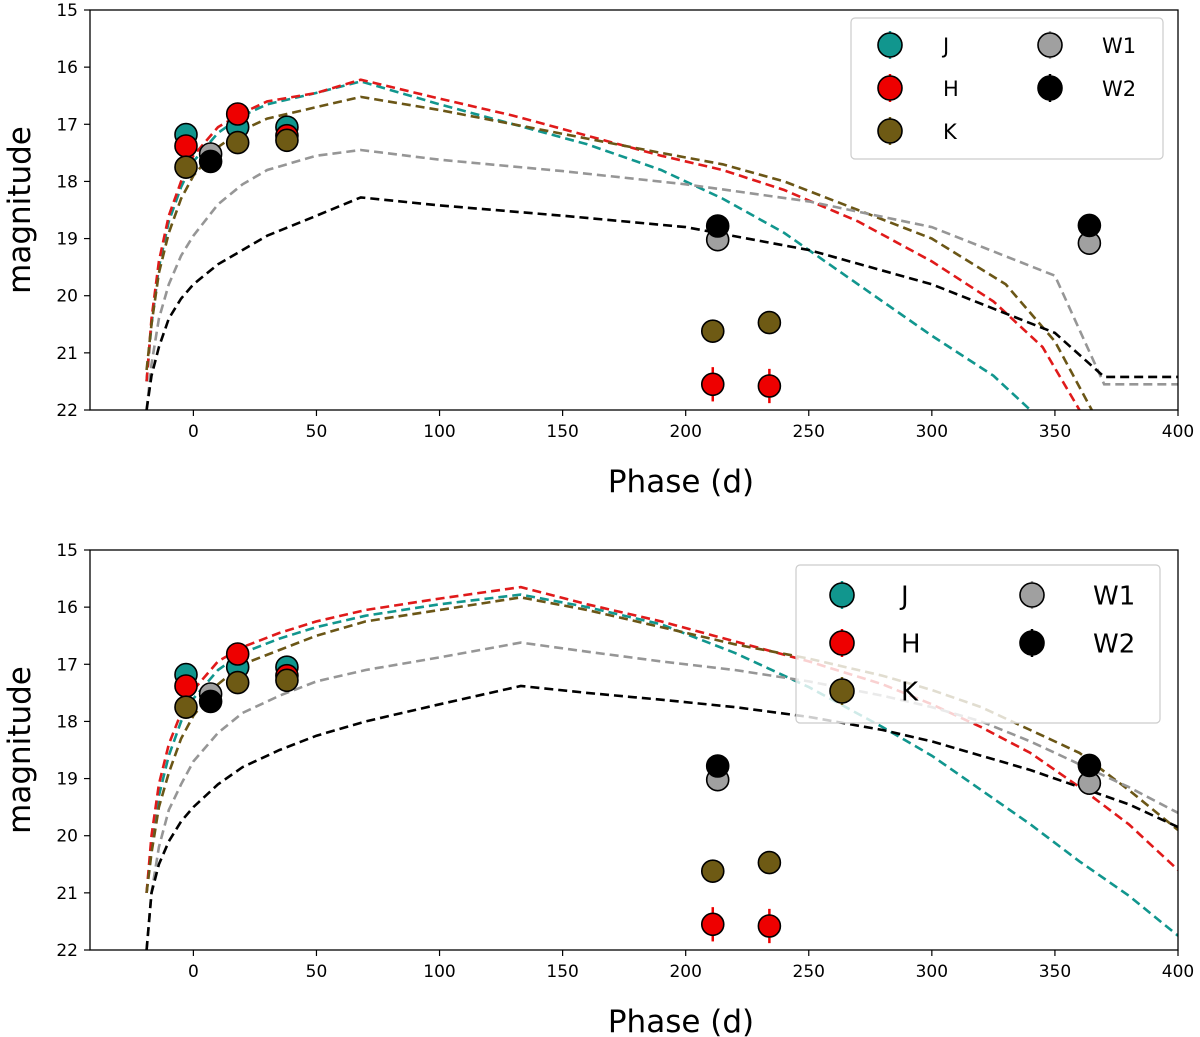 The width and height of the screenshot is (1200, 1037). What do you see at coordinates (193, 432) in the screenshot?
I see `x-tick-label: 0` at bounding box center [193, 432].